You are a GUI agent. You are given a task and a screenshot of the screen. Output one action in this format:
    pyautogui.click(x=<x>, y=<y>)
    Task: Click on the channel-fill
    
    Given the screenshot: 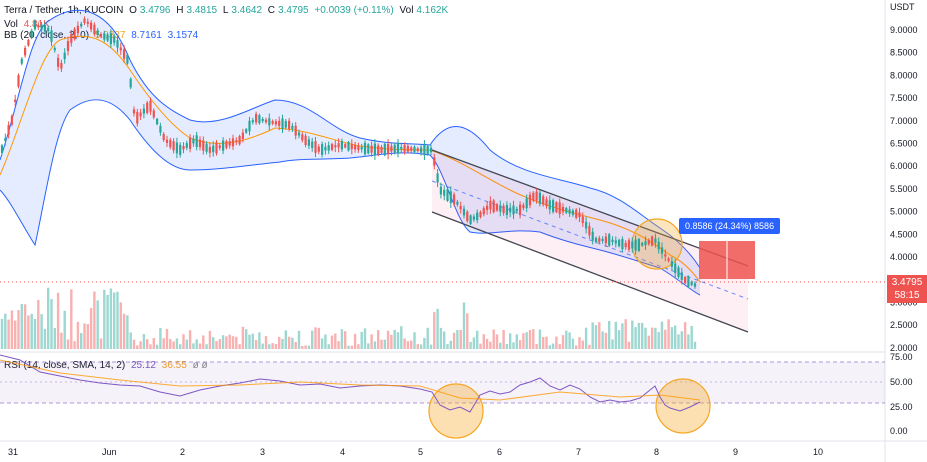 What is the action you would take?
    pyautogui.click(x=590, y=241)
    